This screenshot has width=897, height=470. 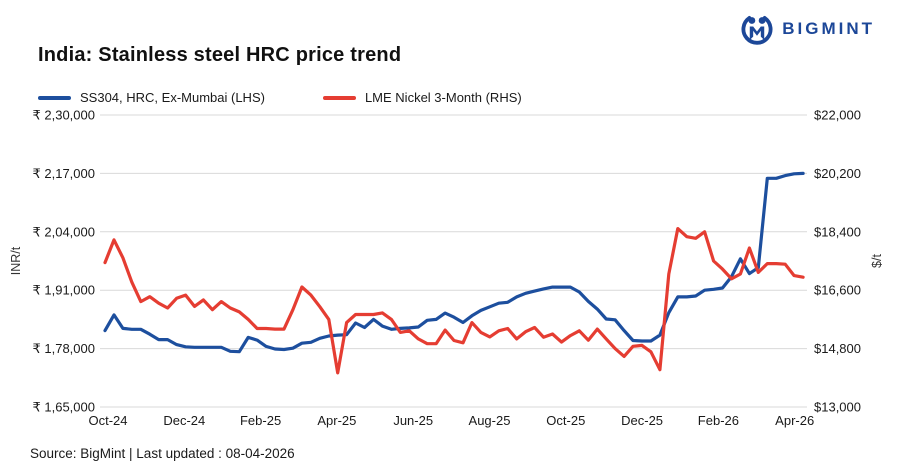 I want to click on x-axis-tick-label: Dec-25, so click(x=642, y=420).